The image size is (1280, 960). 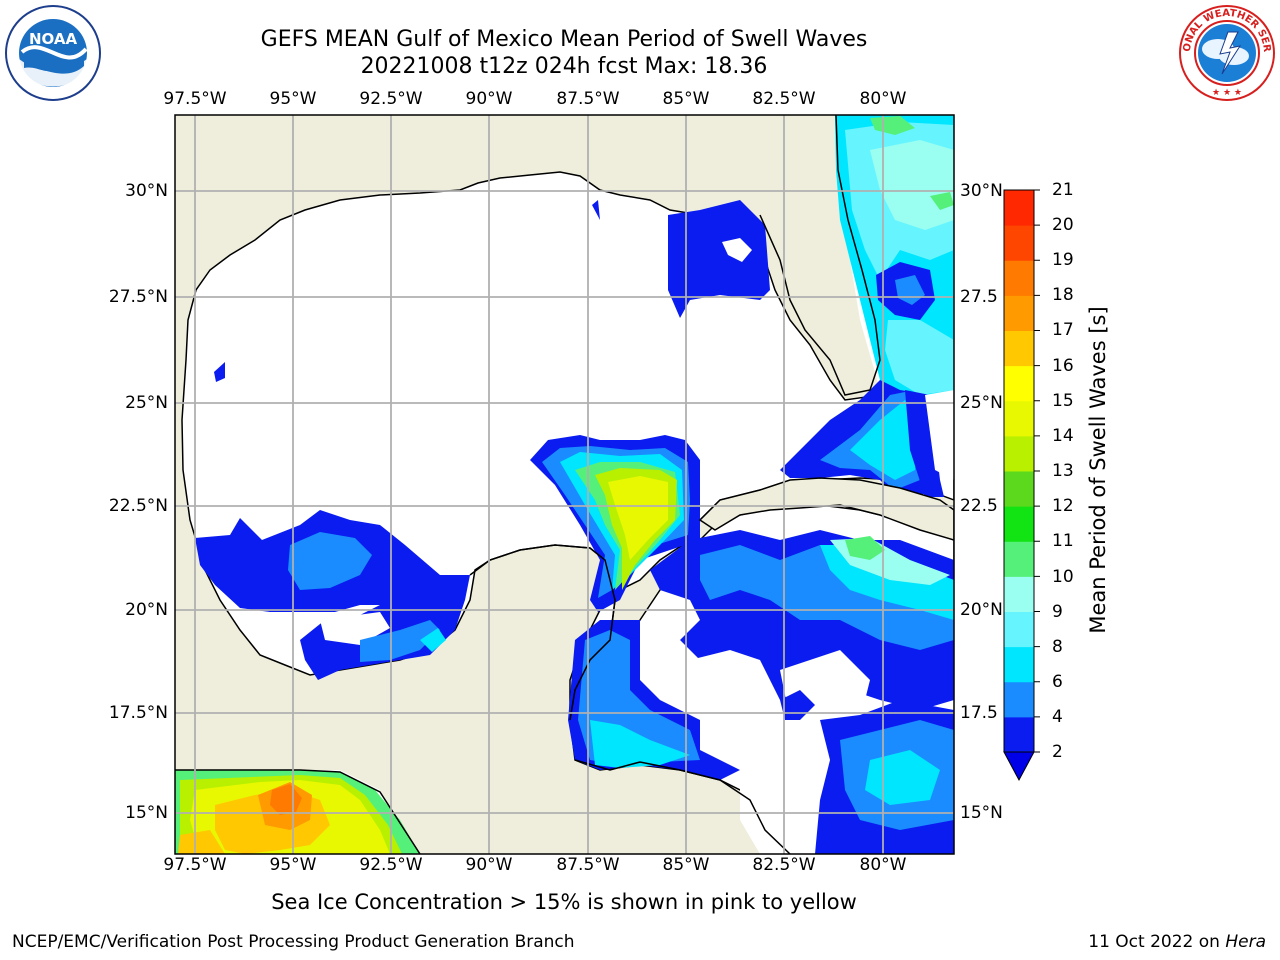 I want to click on florida-coast, so click(x=820, y=255).